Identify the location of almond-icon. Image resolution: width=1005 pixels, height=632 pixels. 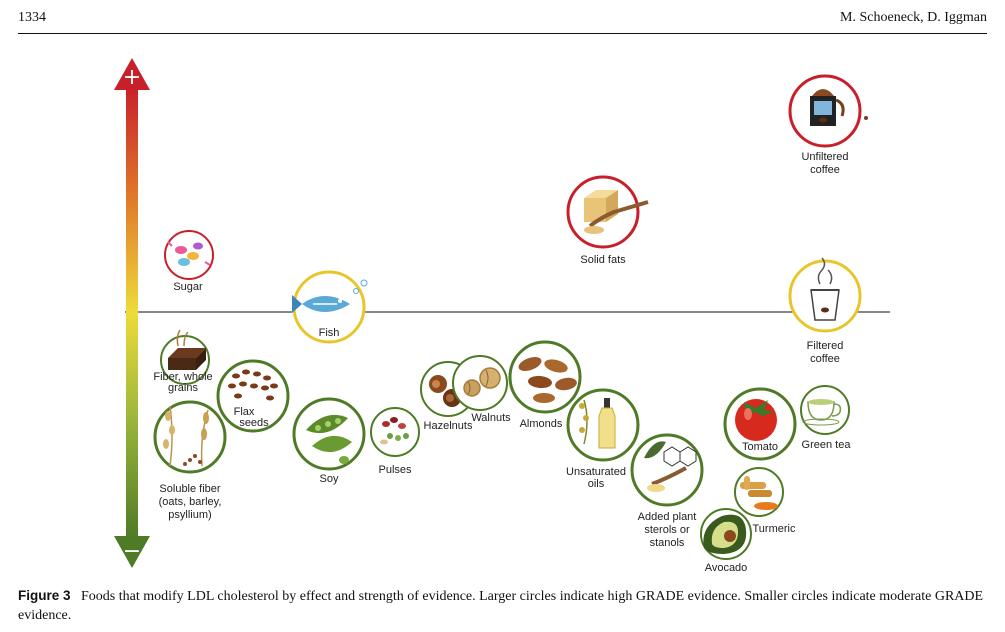
(547, 380).